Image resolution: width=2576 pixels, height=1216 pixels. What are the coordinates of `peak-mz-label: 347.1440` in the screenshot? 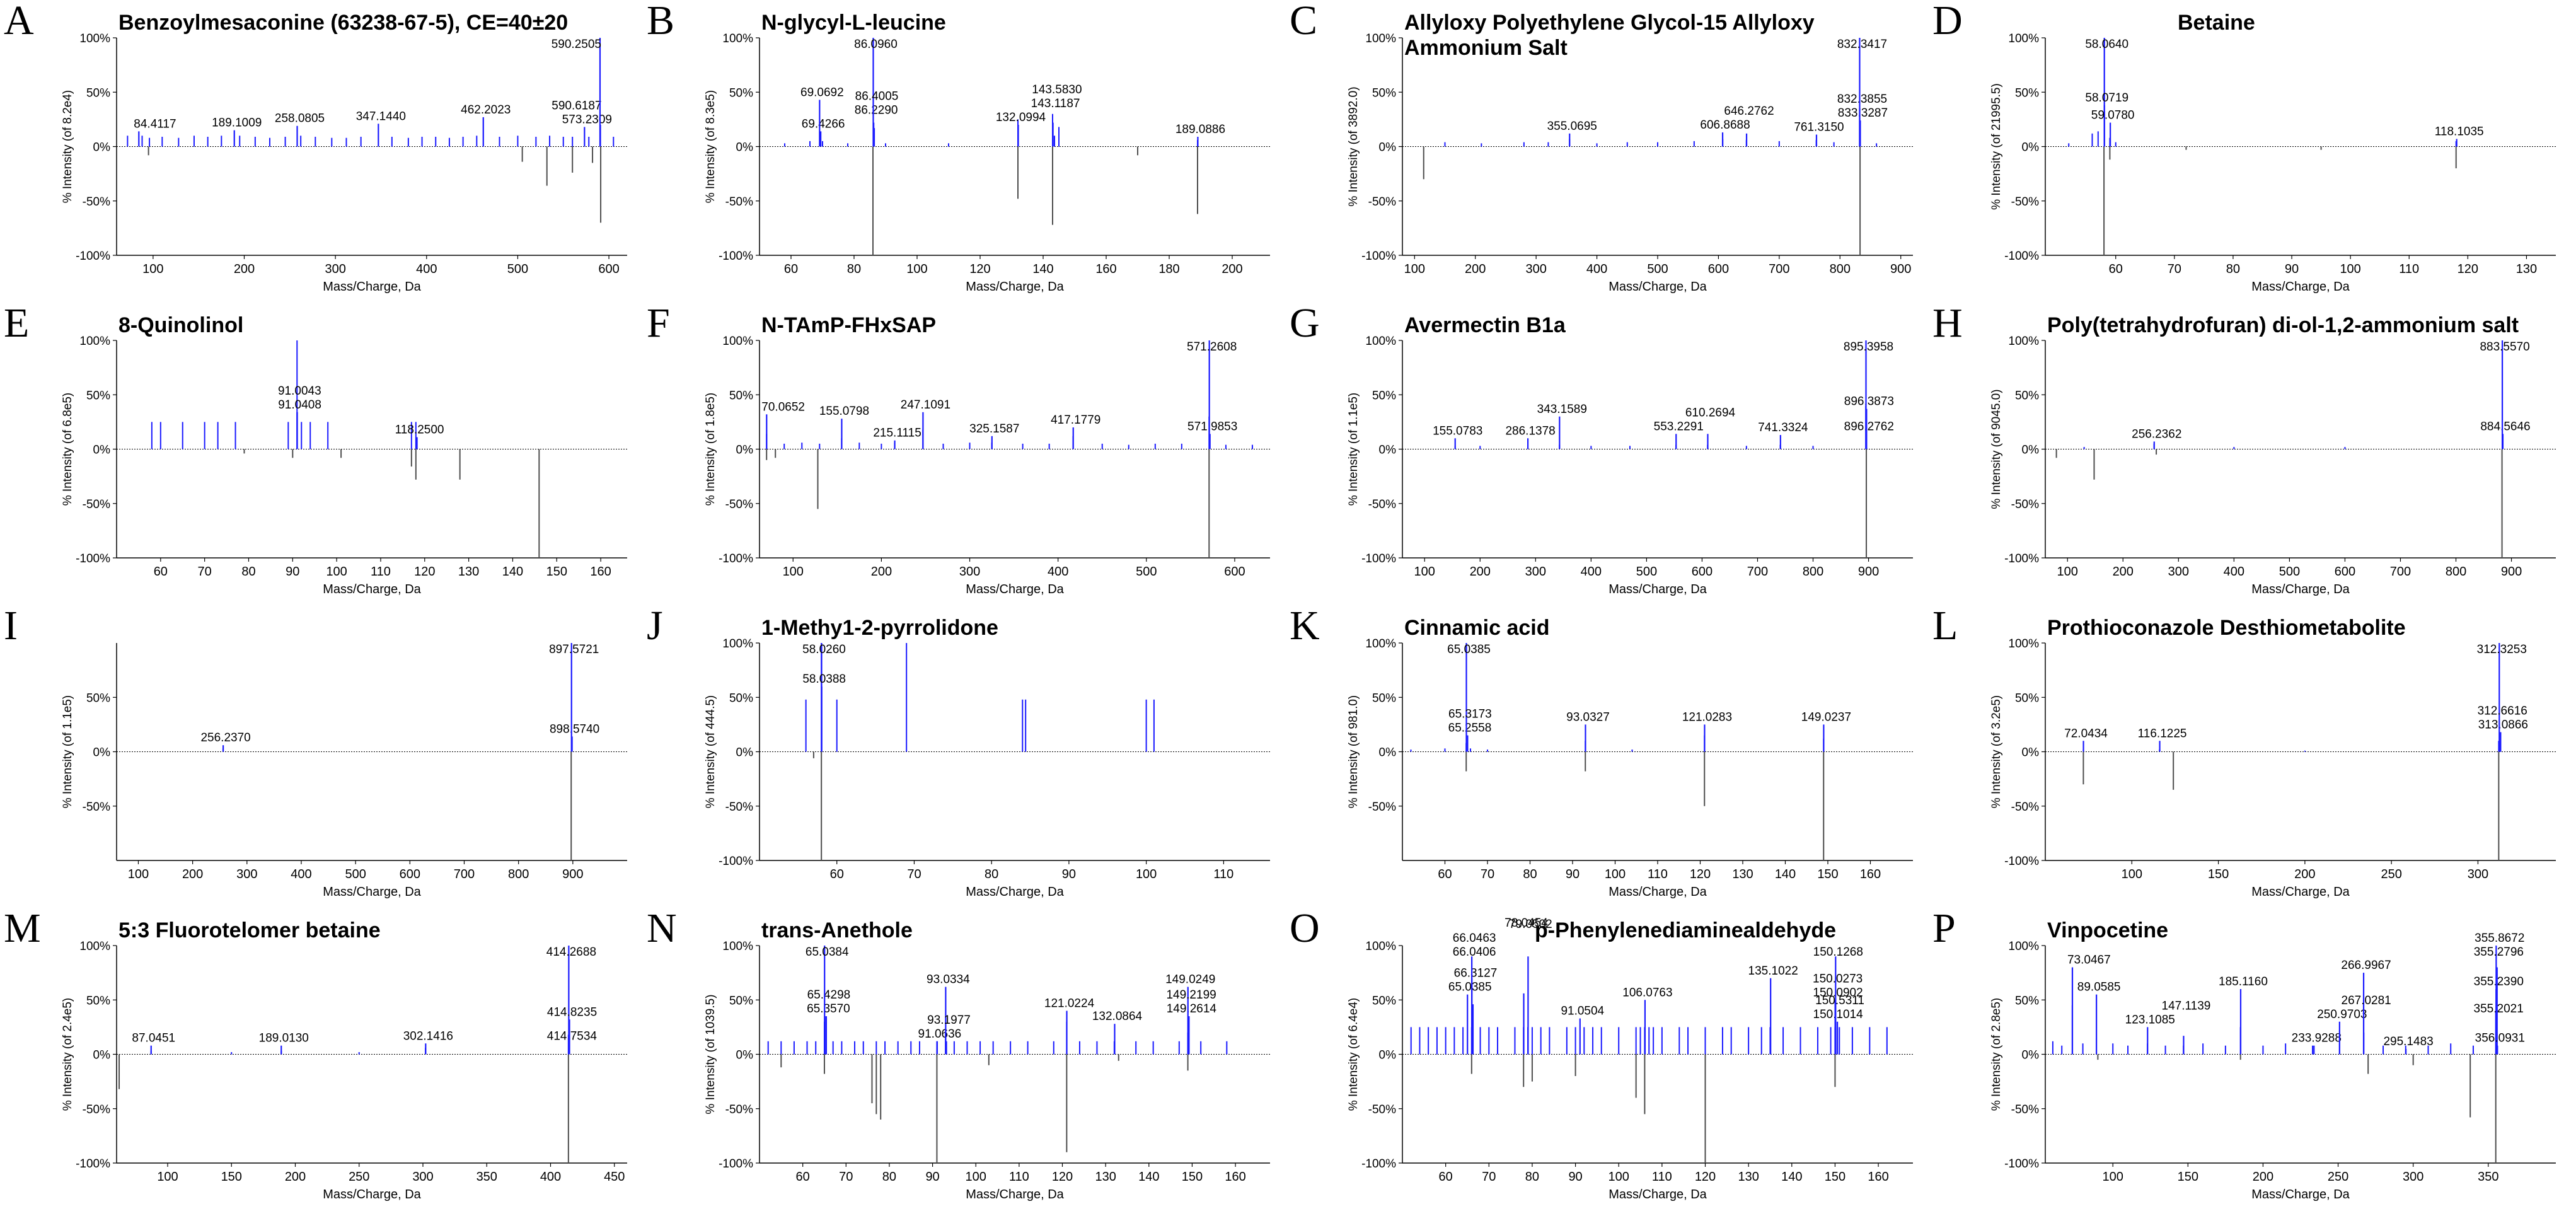 It's located at (381, 116).